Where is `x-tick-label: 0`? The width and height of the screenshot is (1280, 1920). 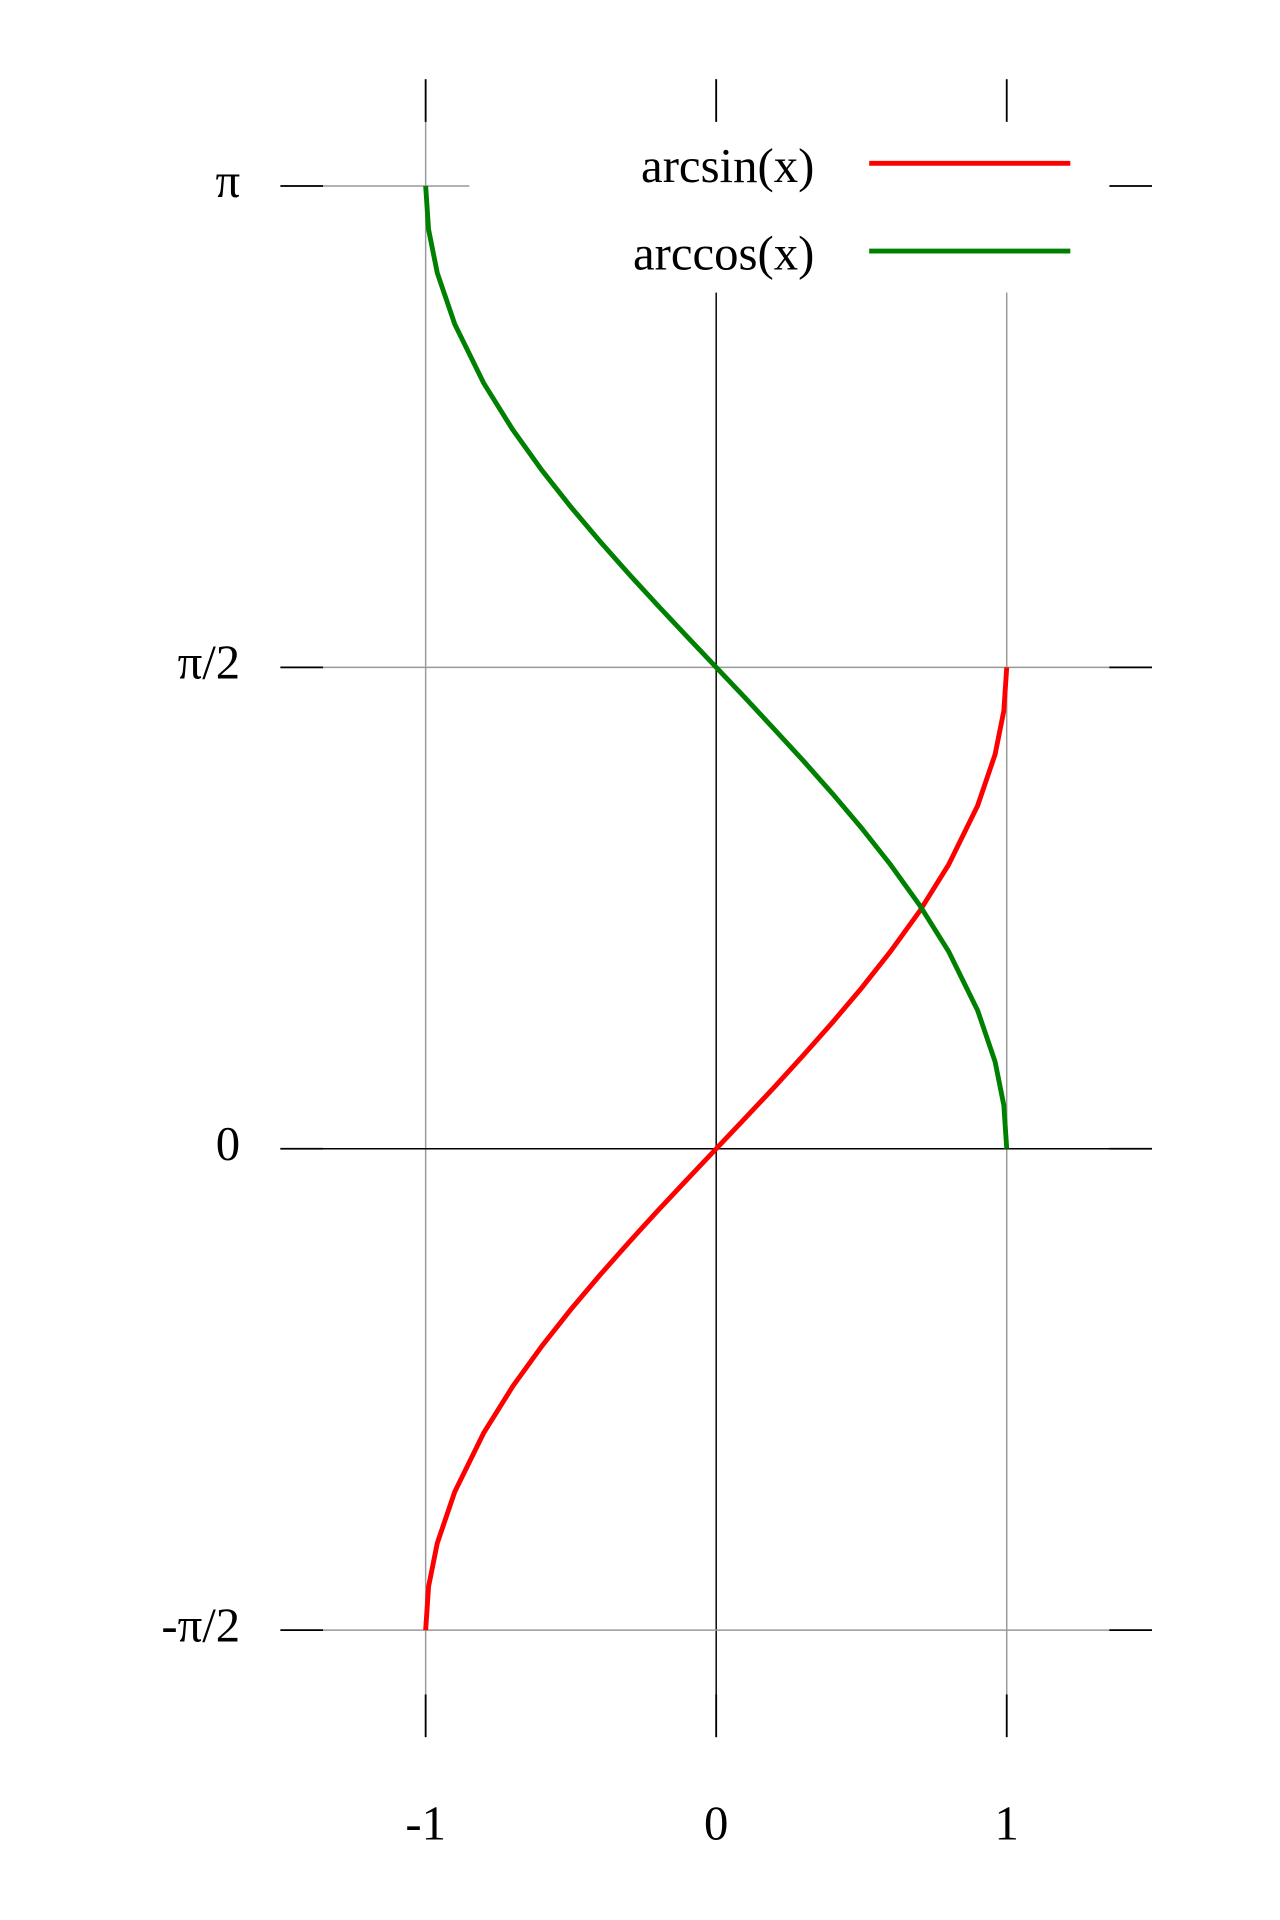
x-tick-label: 0 is located at coordinates (716, 1824).